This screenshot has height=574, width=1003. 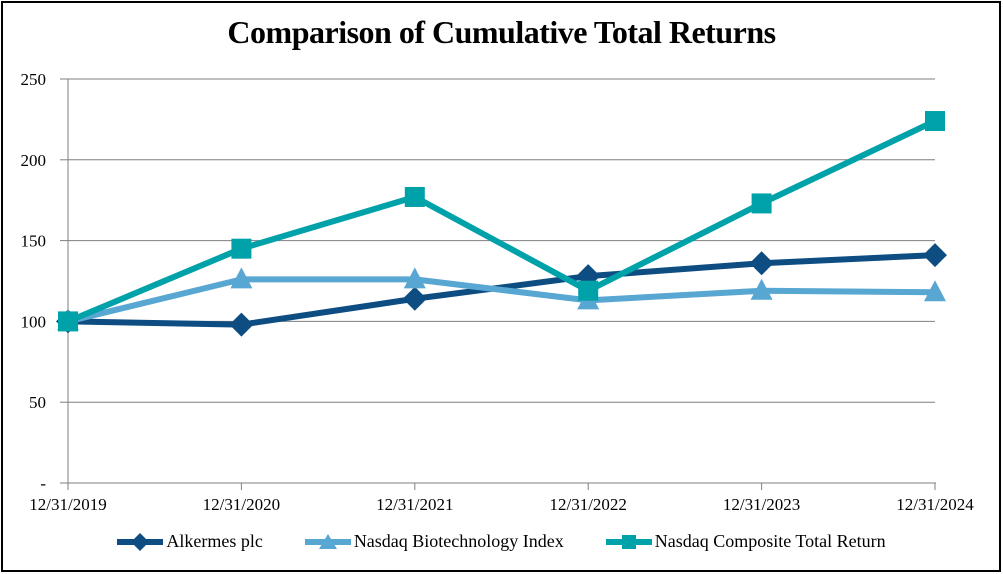 I want to click on y-tick-label: 100, so click(x=34, y=321).